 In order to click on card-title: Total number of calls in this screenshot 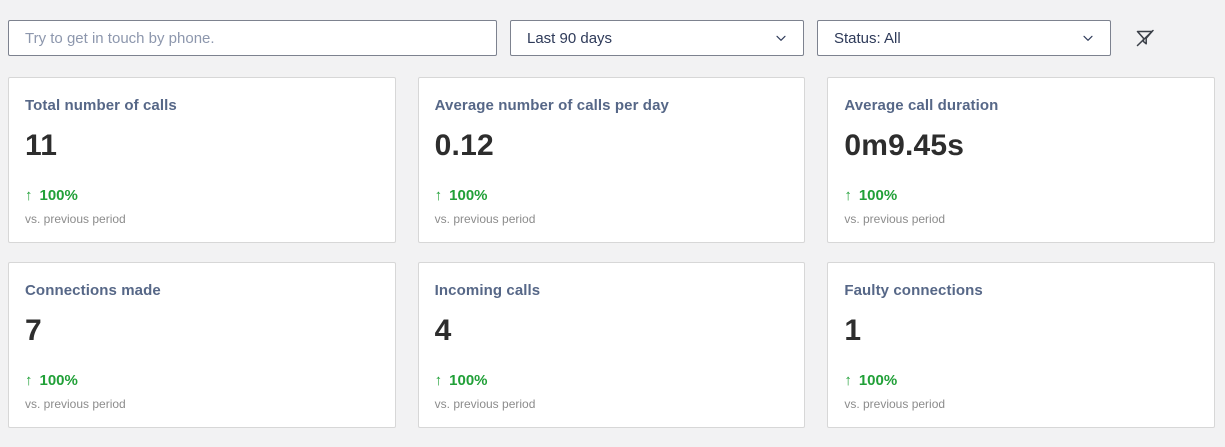, I will do `click(101, 105)`.